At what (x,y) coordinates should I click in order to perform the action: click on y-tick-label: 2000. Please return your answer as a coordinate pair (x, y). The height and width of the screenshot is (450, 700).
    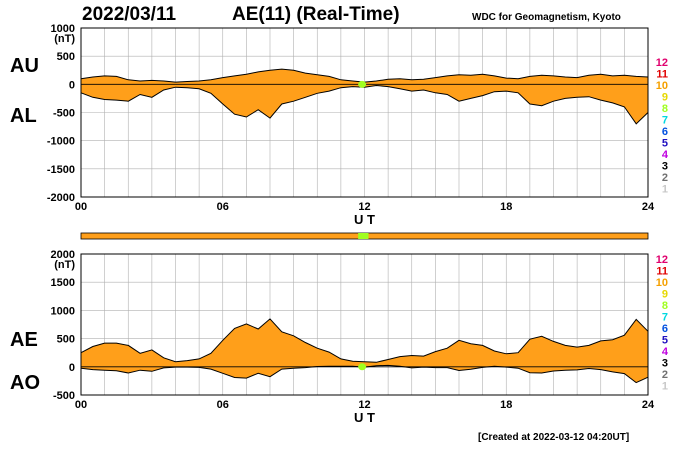
    Looking at the image, I should click on (63, 255).